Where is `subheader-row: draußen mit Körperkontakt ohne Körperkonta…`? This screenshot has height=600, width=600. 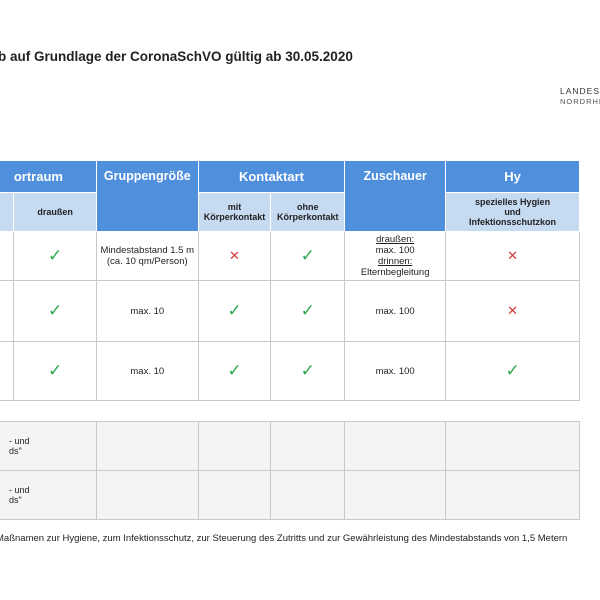 subheader-row: draußen mit Körperkontakt ohne Körperkonta… is located at coordinates (290, 212).